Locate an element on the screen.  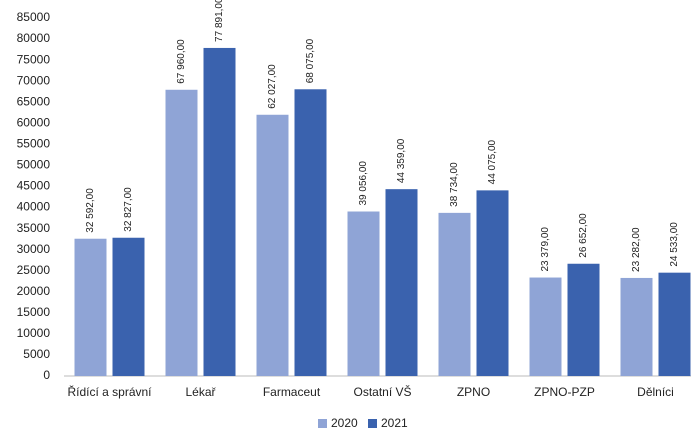
y-tick-label: 50000 is located at coordinates (34, 165).